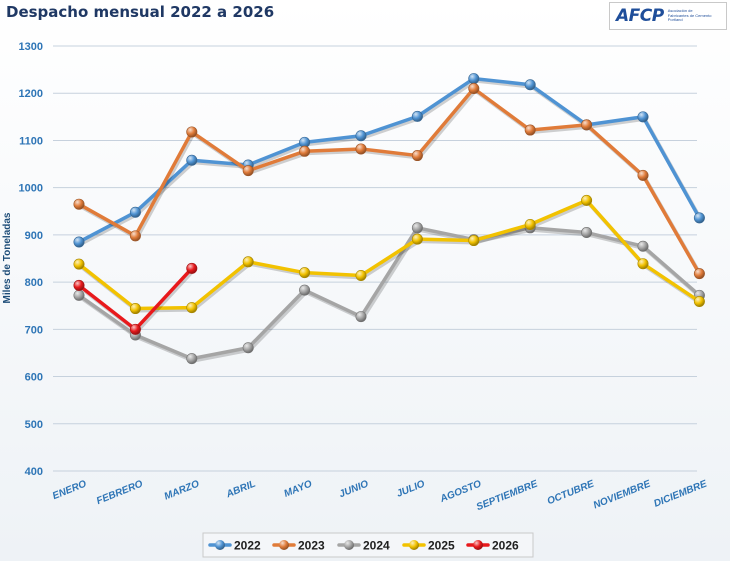 The height and width of the screenshot is (561, 730). I want to click on x-tick-label: FEBRERO, so click(120, 493).